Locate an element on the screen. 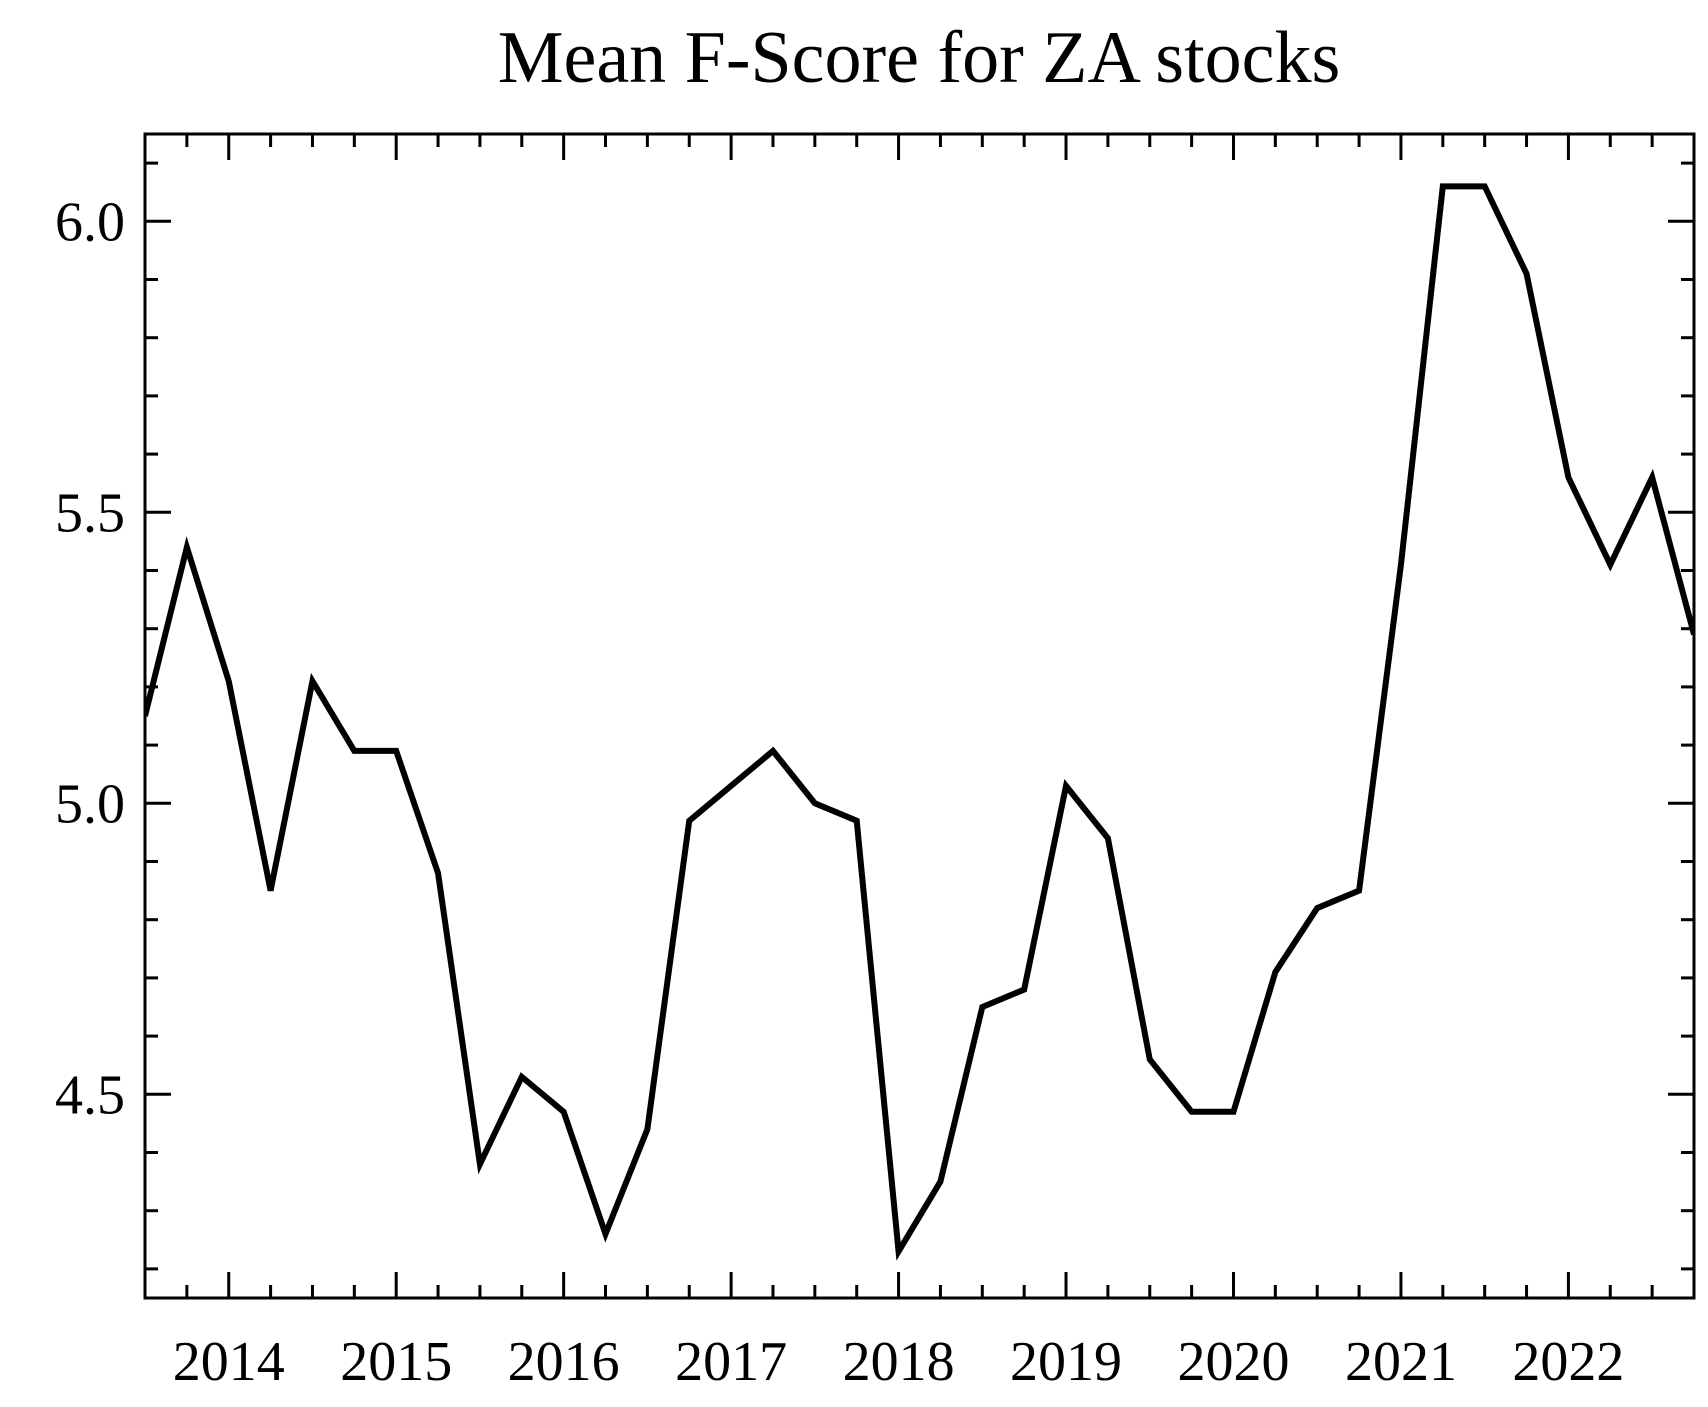 This screenshot has height=1407, width=1708. x-tick-label: 2015 is located at coordinates (396, 1362).